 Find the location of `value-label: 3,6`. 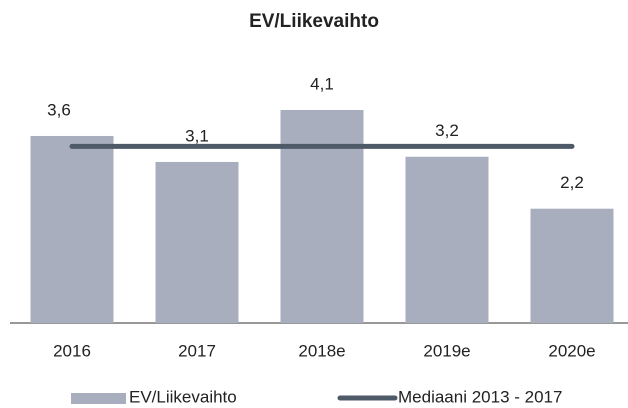

value-label: 3,6 is located at coordinates (59, 109).